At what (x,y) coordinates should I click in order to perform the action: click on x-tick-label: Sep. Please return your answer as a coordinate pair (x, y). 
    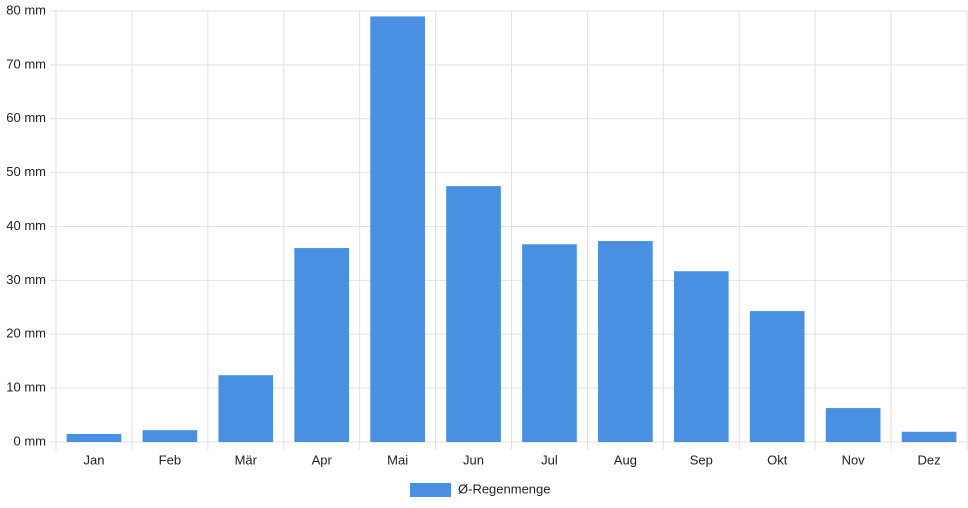
    Looking at the image, I should click on (701, 459).